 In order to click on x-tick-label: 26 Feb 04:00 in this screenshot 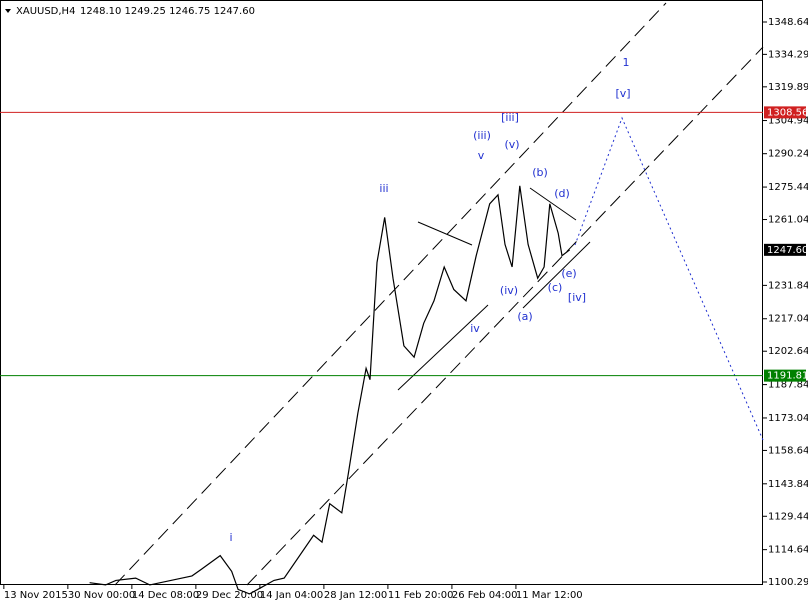, I will do `click(485, 595)`.